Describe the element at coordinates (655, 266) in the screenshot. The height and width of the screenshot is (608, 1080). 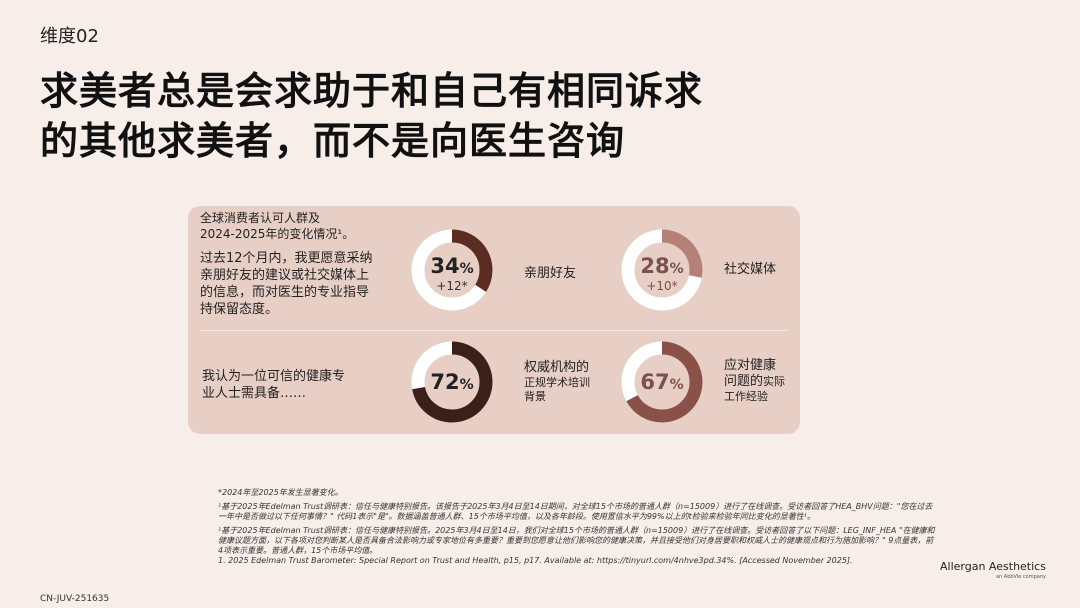
I see `donut-number: 28` at that location.